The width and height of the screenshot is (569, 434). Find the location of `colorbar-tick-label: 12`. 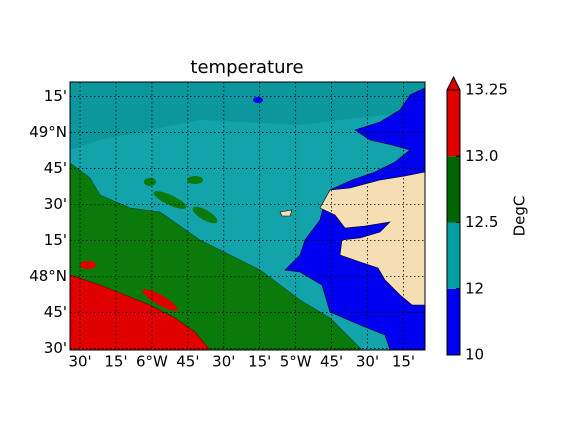

colorbar-tick-label: 12 is located at coordinates (474, 288).